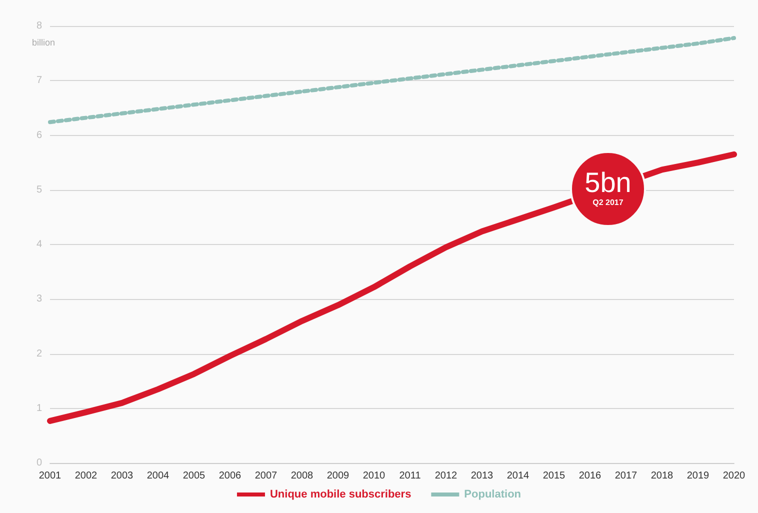 The height and width of the screenshot is (513, 758). I want to click on x-tick-label: 2002, so click(86, 476).